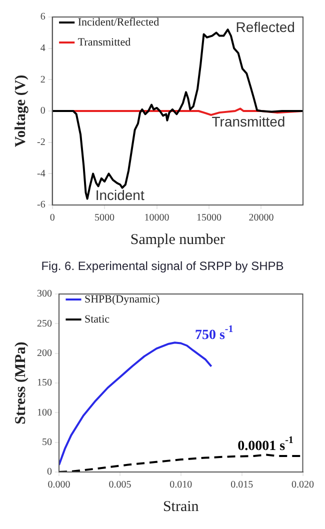 This screenshot has height=529, width=325. Describe the element at coordinates (47, 442) in the screenshot. I see `y-tick-label: 50` at that location.